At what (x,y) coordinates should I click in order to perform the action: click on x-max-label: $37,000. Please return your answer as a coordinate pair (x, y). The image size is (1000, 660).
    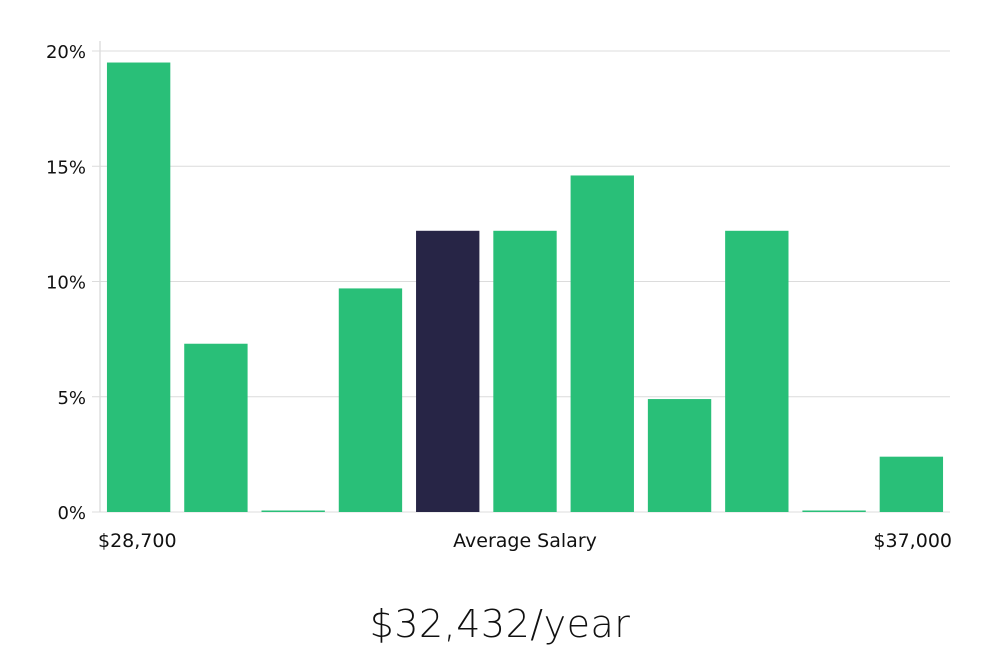
    Looking at the image, I should click on (912, 541).